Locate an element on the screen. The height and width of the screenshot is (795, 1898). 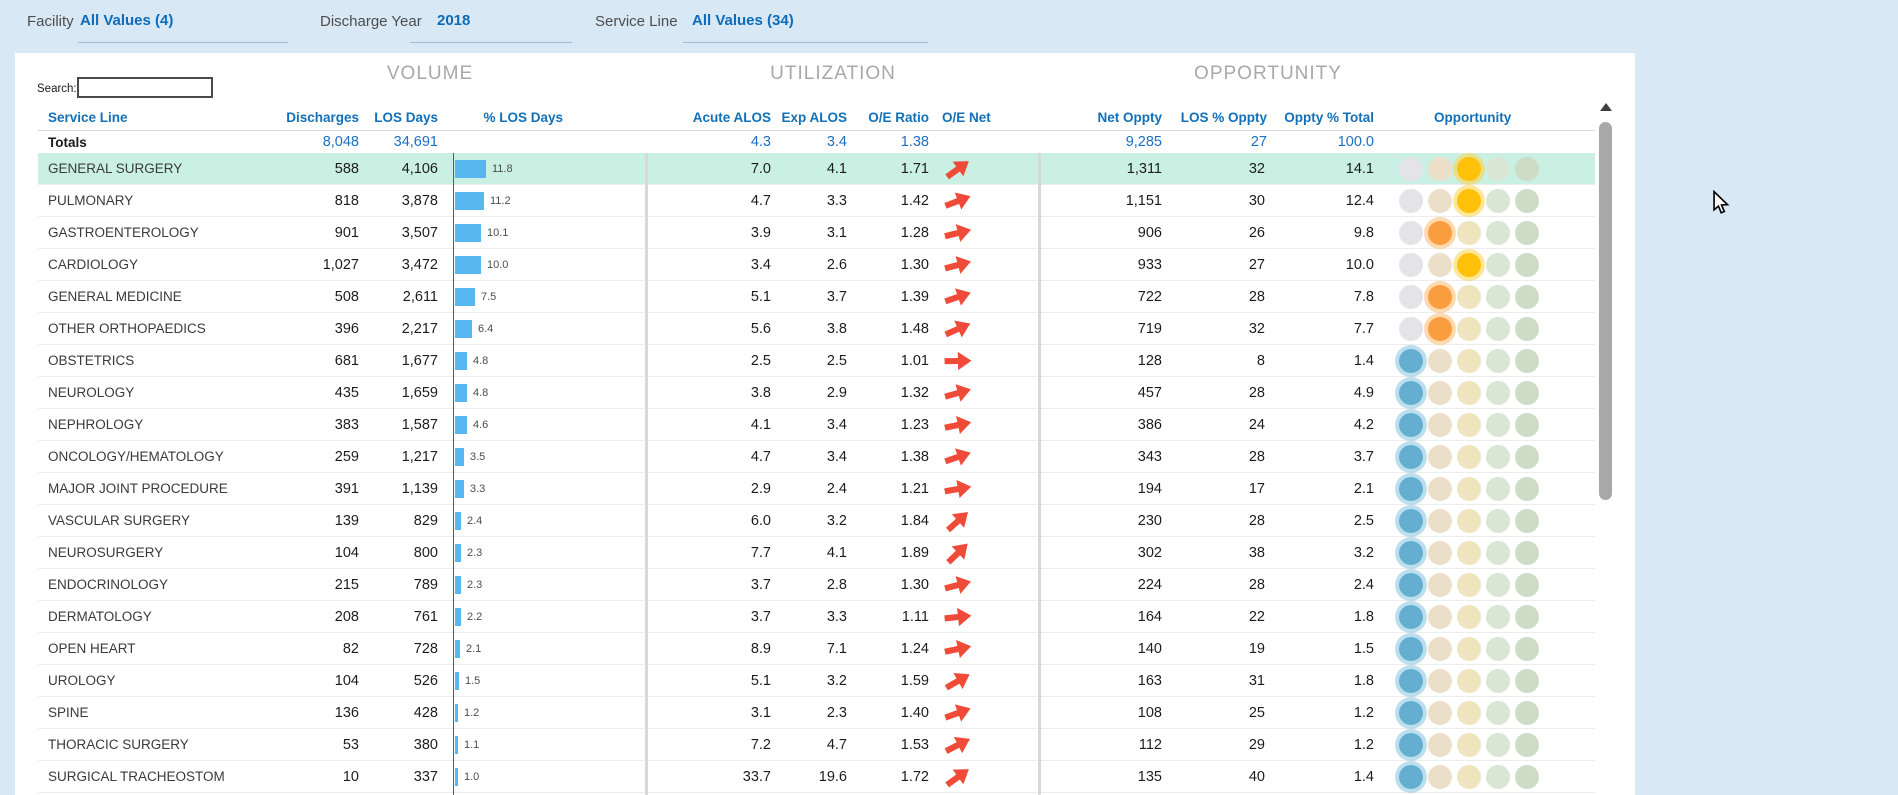
col-header-service-line: Service Line is located at coordinates (88, 117).